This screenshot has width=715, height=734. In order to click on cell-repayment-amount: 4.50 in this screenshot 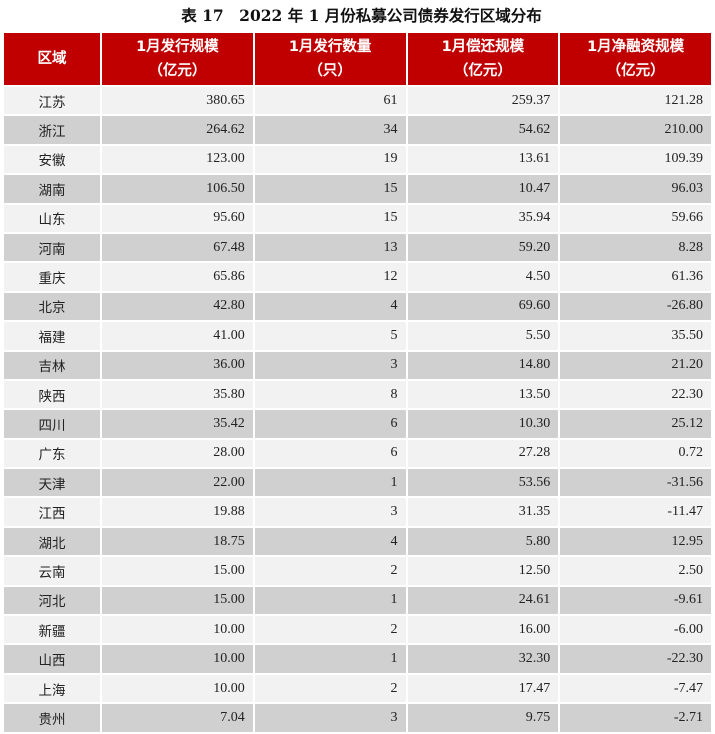, I will do `click(483, 277)`.